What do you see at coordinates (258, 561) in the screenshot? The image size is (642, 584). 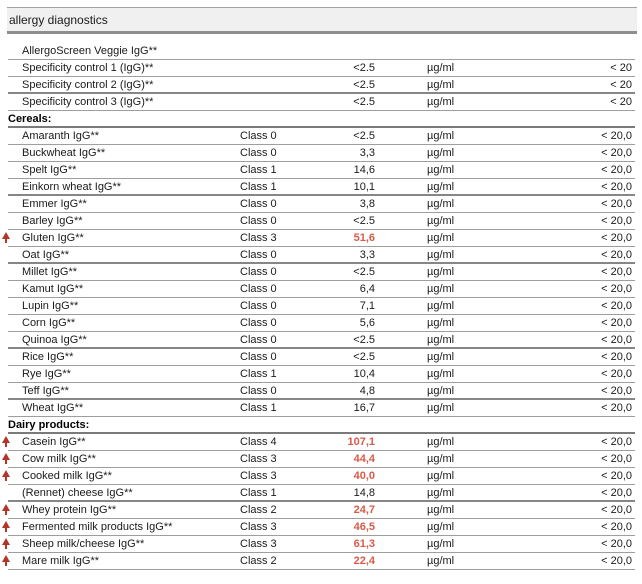 I see `class-cell: Class 2` at bounding box center [258, 561].